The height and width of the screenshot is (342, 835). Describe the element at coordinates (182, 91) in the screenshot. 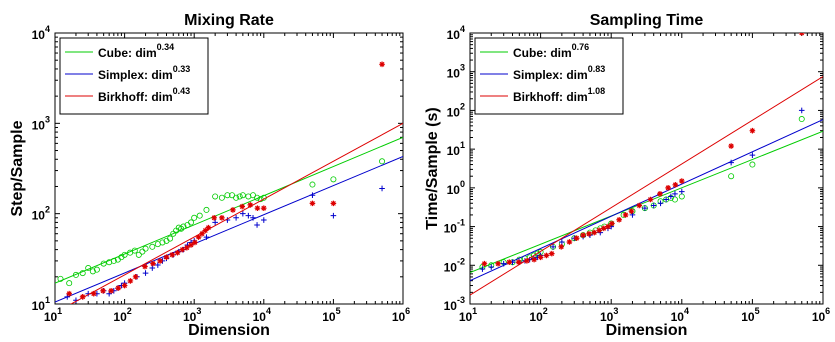

I see `legend-label-exponent: 0.43` at that location.